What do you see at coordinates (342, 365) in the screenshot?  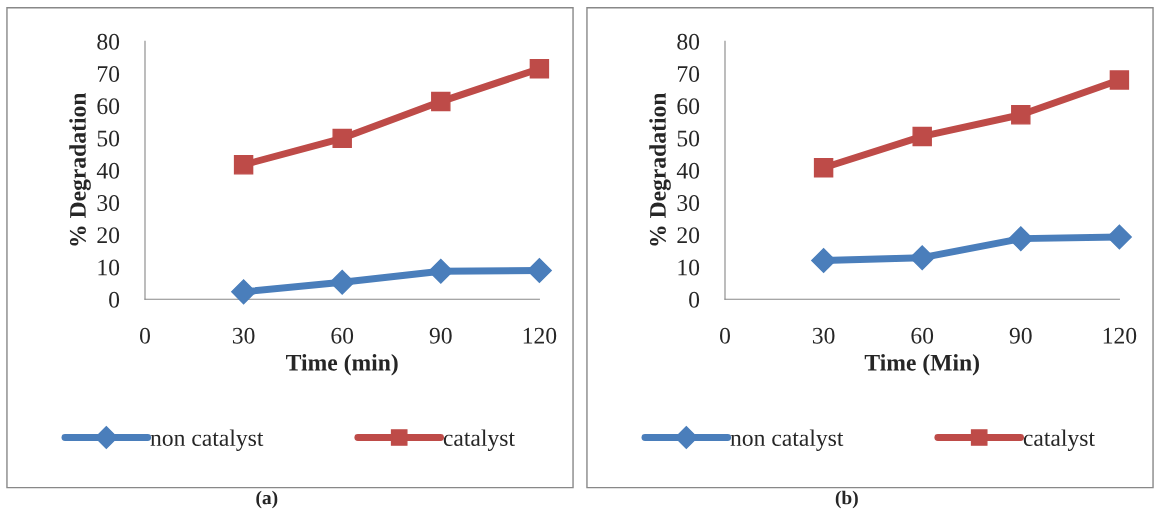 I see `x-axis-title: Time (min)` at bounding box center [342, 365].